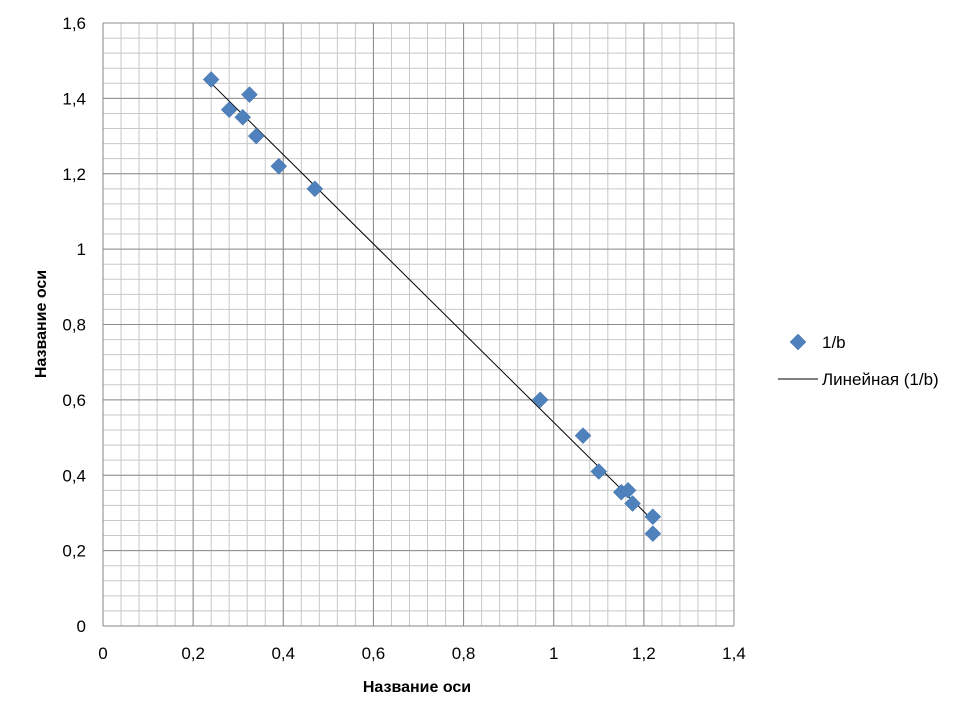 The height and width of the screenshot is (722, 978). I want to click on legend: 1/b Линейная (1/b), so click(858, 361).